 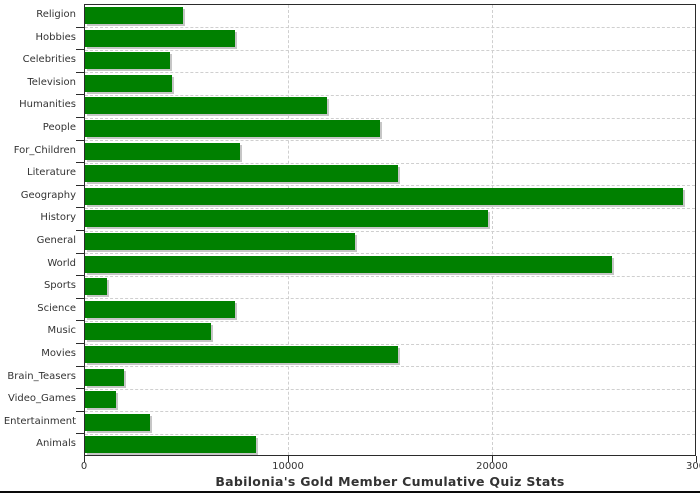 I want to click on category-label: Religion, so click(x=56, y=14).